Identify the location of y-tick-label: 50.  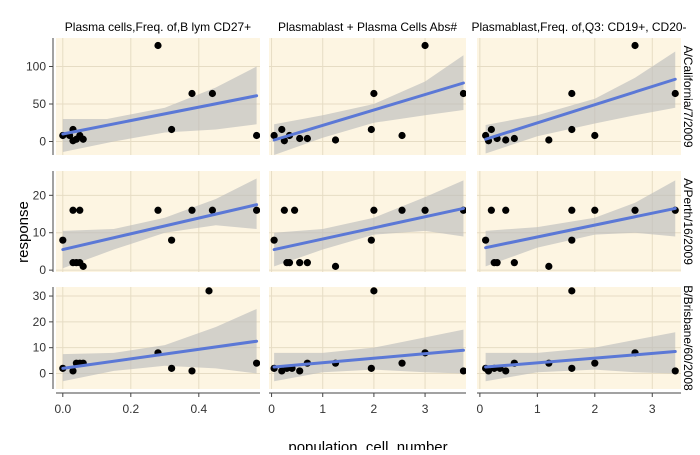
(40, 104).